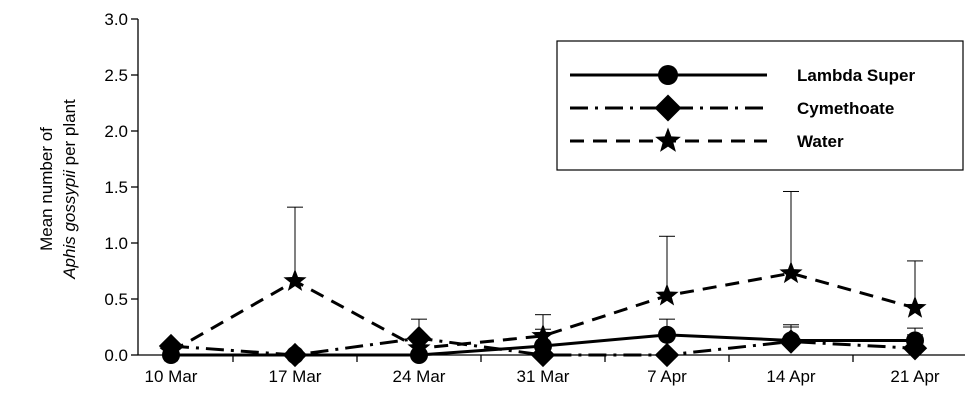  Describe the element at coordinates (914, 376) in the screenshot. I see `x-tick-label: 21 Apr` at that location.